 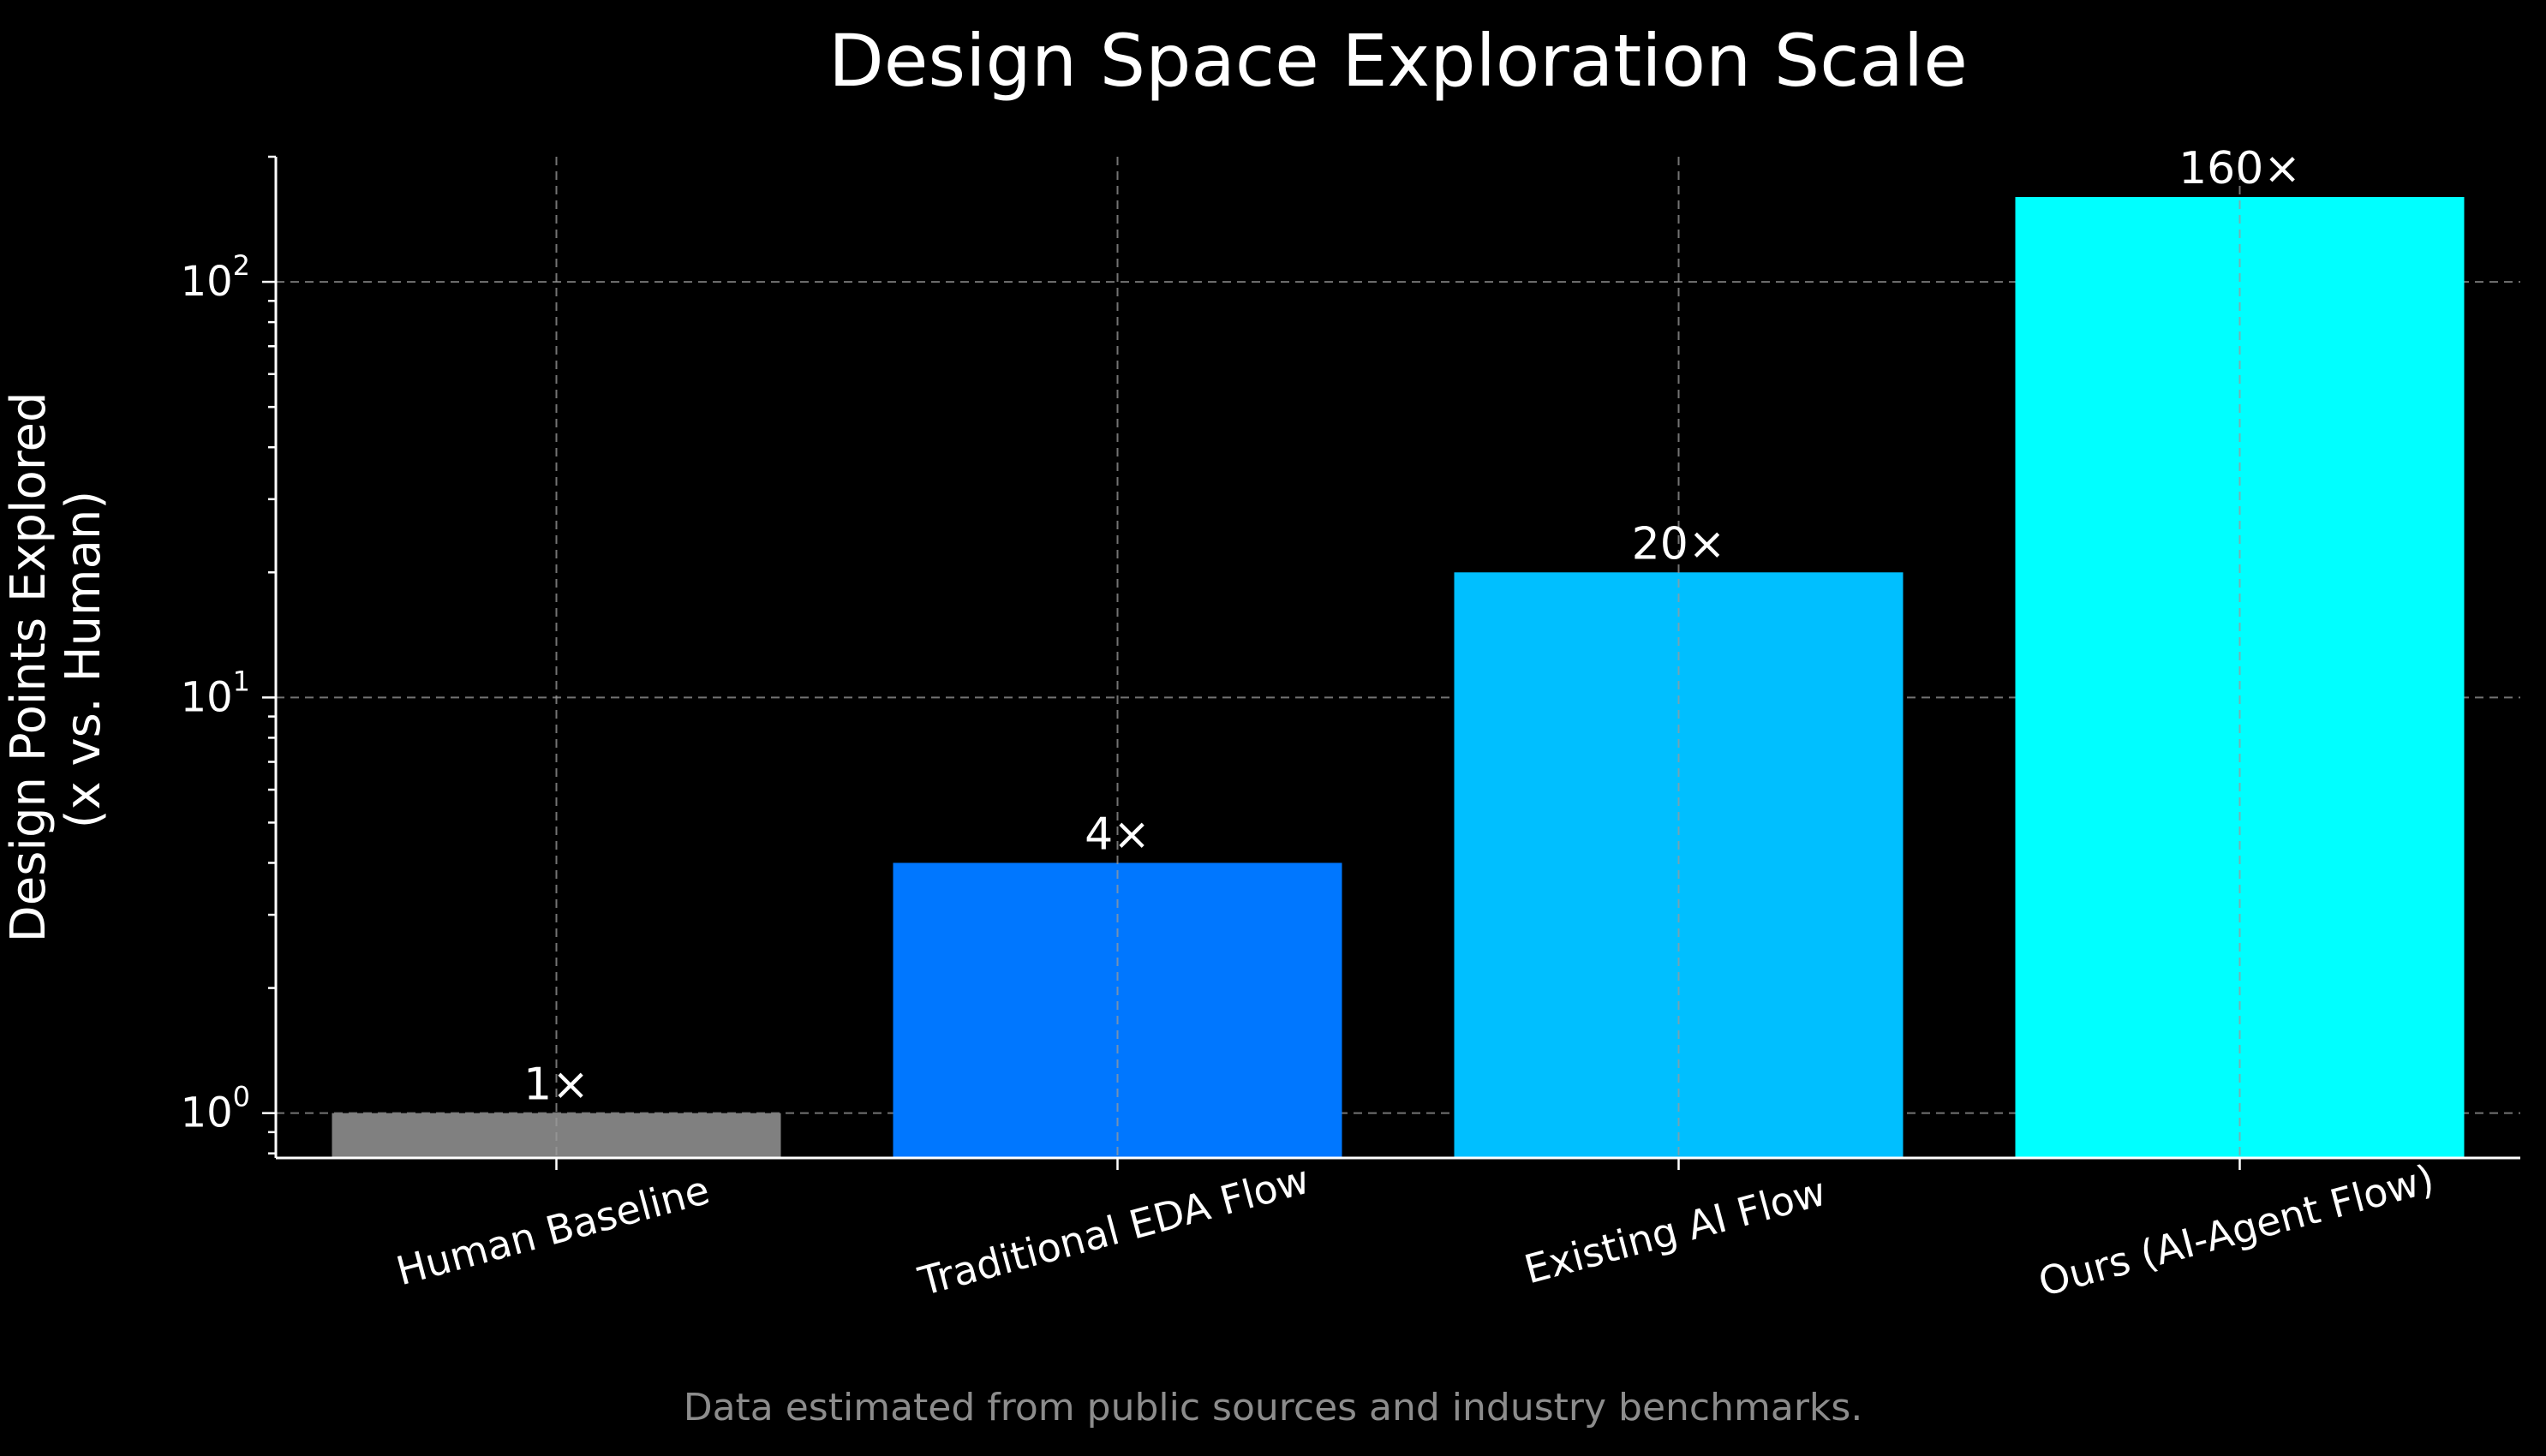 I want to click on y-tick-label: 10², so click(x=215, y=277).